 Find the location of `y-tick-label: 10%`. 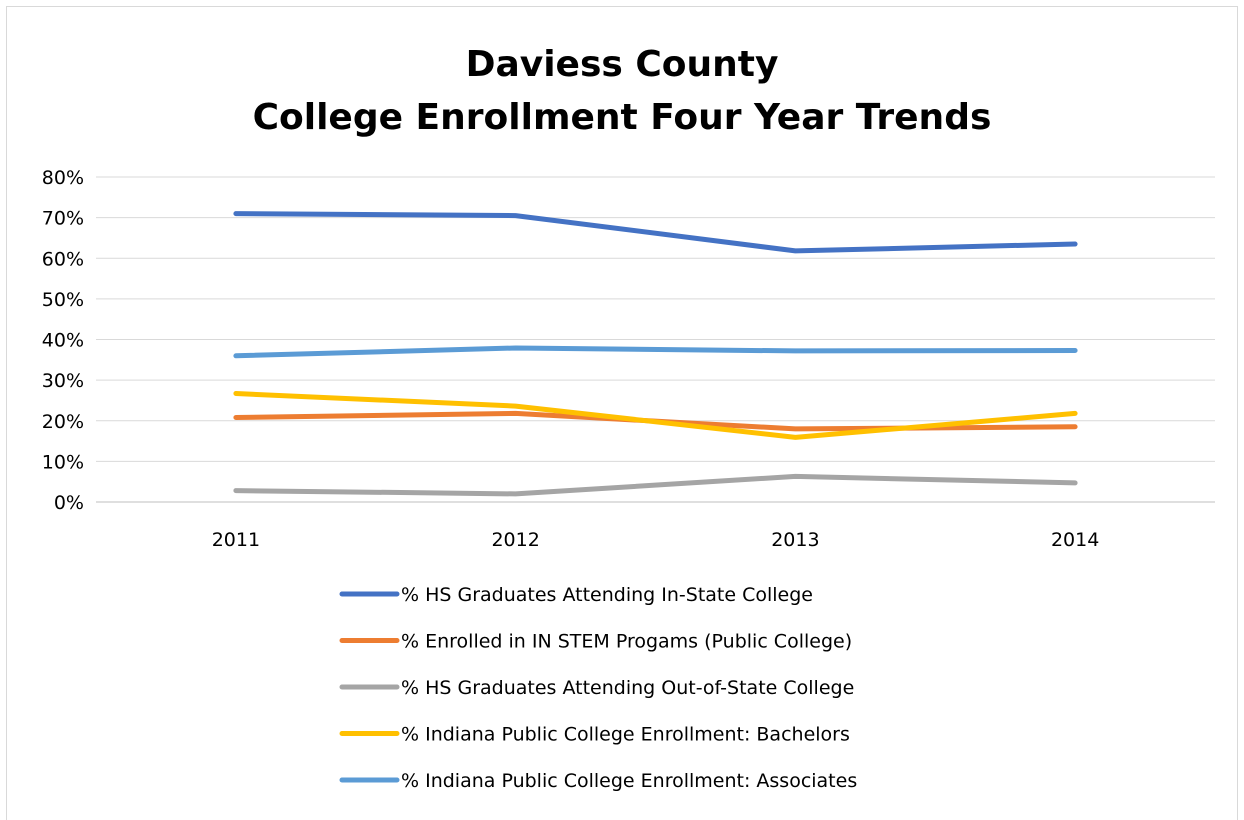

y-tick-label: 10% is located at coordinates (63, 462).